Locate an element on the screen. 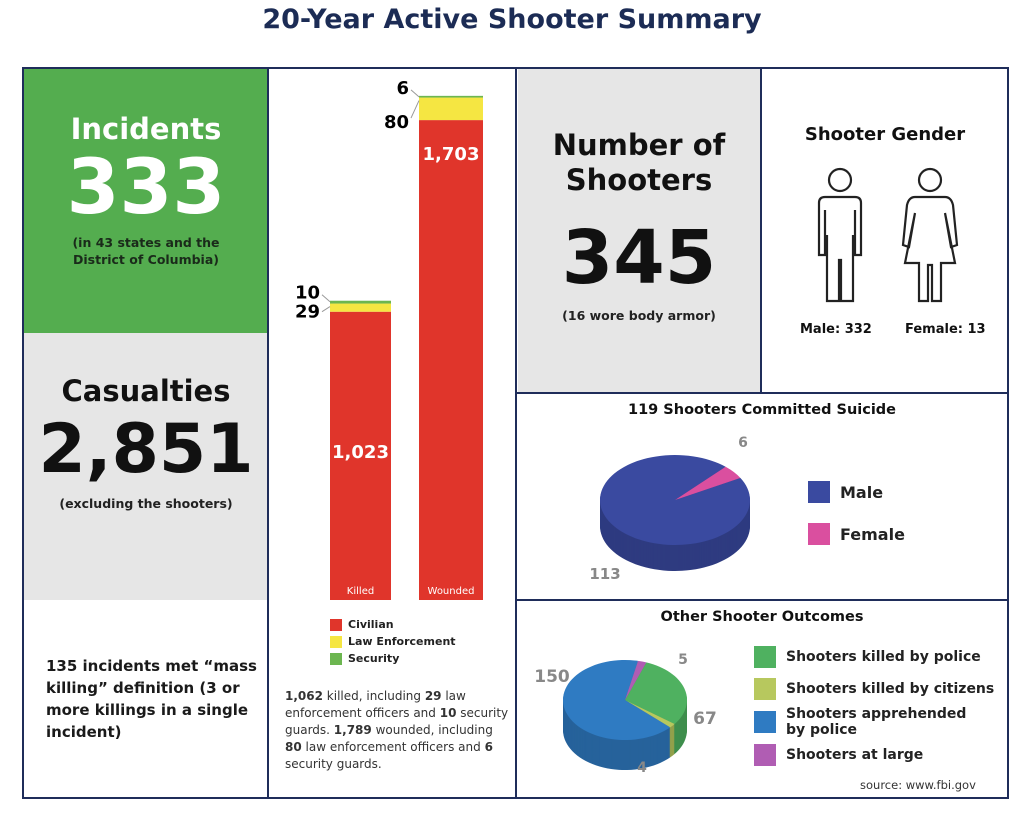 The width and height of the screenshot is (1024, 813). legend-civilian: Civilian is located at coordinates (393, 624).